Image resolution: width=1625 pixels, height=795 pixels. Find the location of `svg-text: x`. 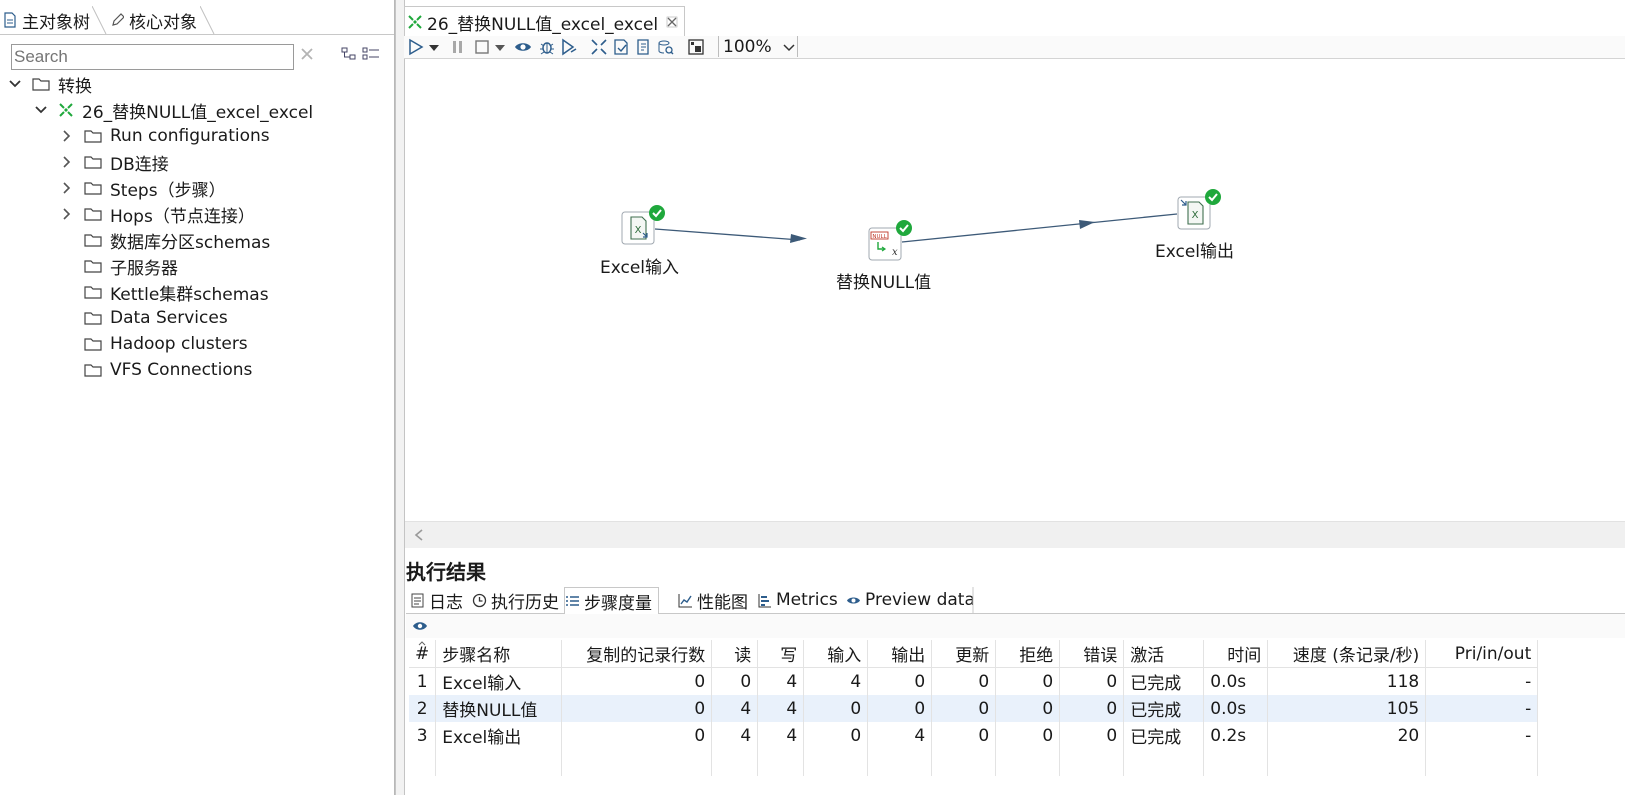

svg-text: x is located at coordinates (895, 252).